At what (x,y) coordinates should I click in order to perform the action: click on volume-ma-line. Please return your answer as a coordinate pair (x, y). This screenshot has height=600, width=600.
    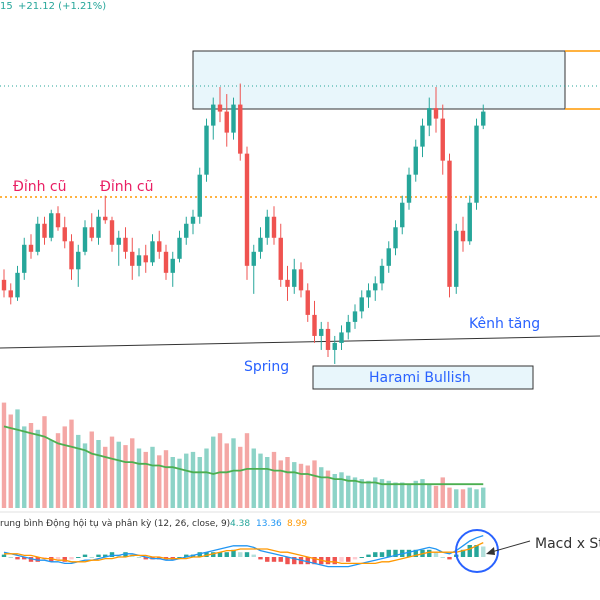
    Looking at the image, I should click on (243, 455).